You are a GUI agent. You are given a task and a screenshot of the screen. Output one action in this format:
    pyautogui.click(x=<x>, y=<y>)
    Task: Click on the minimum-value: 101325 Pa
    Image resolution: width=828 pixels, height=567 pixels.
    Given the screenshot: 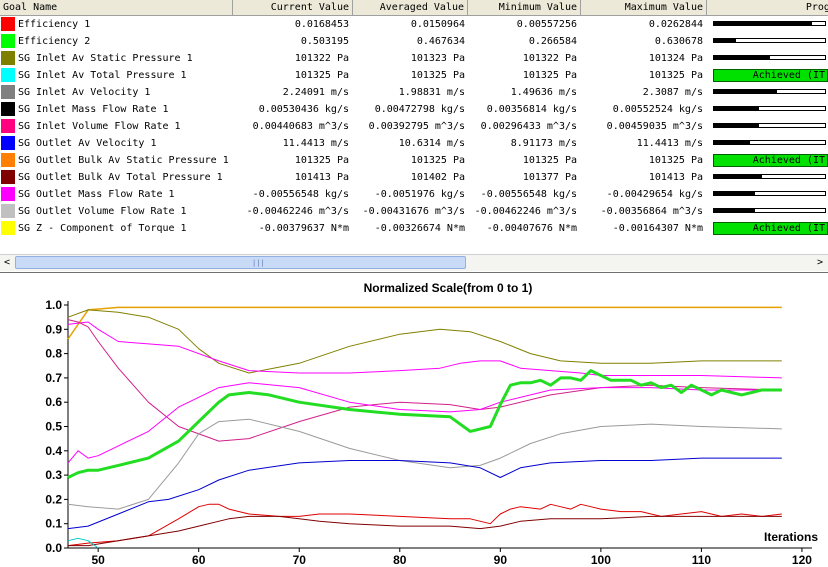 What is the action you would take?
    pyautogui.click(x=549, y=75)
    